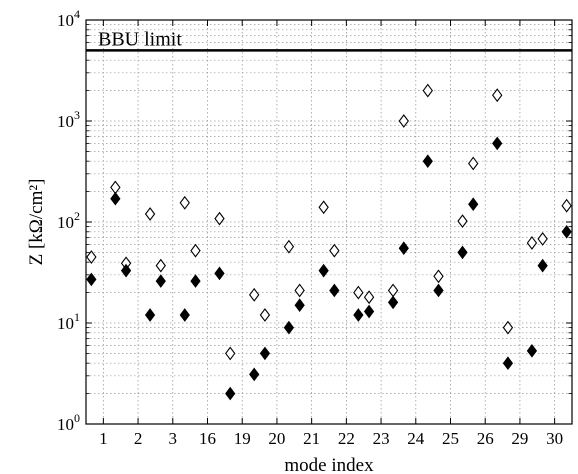 The image size is (578, 474). Describe the element at coordinates (450, 438) in the screenshot. I see `x-tick-label: 25` at that location.